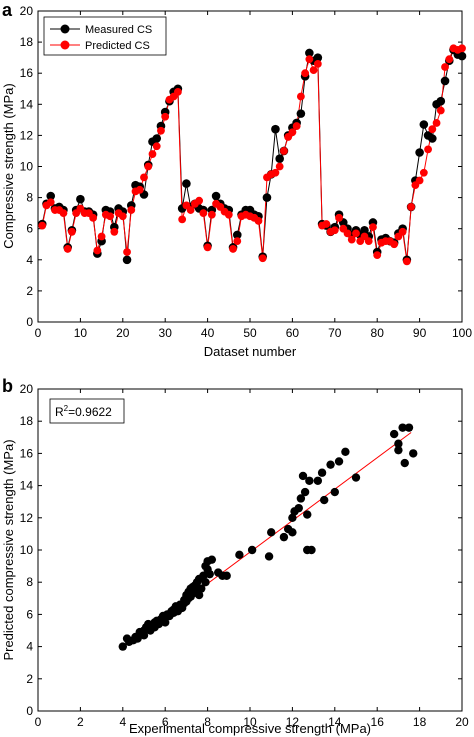  I want to click on r2-superscript: 2, so click(66, 408).